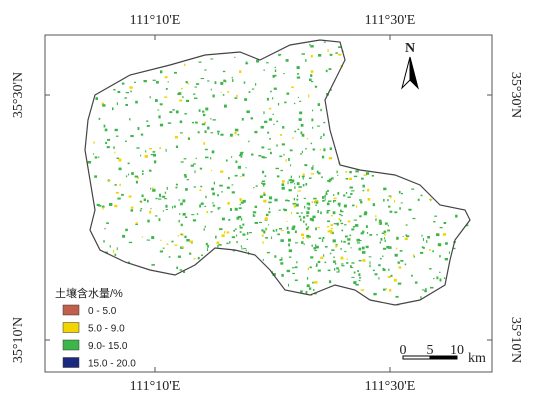 Image resolution: width=536 pixels, height=401 pixels. I want to click on scale-label: 0, so click(403, 350).